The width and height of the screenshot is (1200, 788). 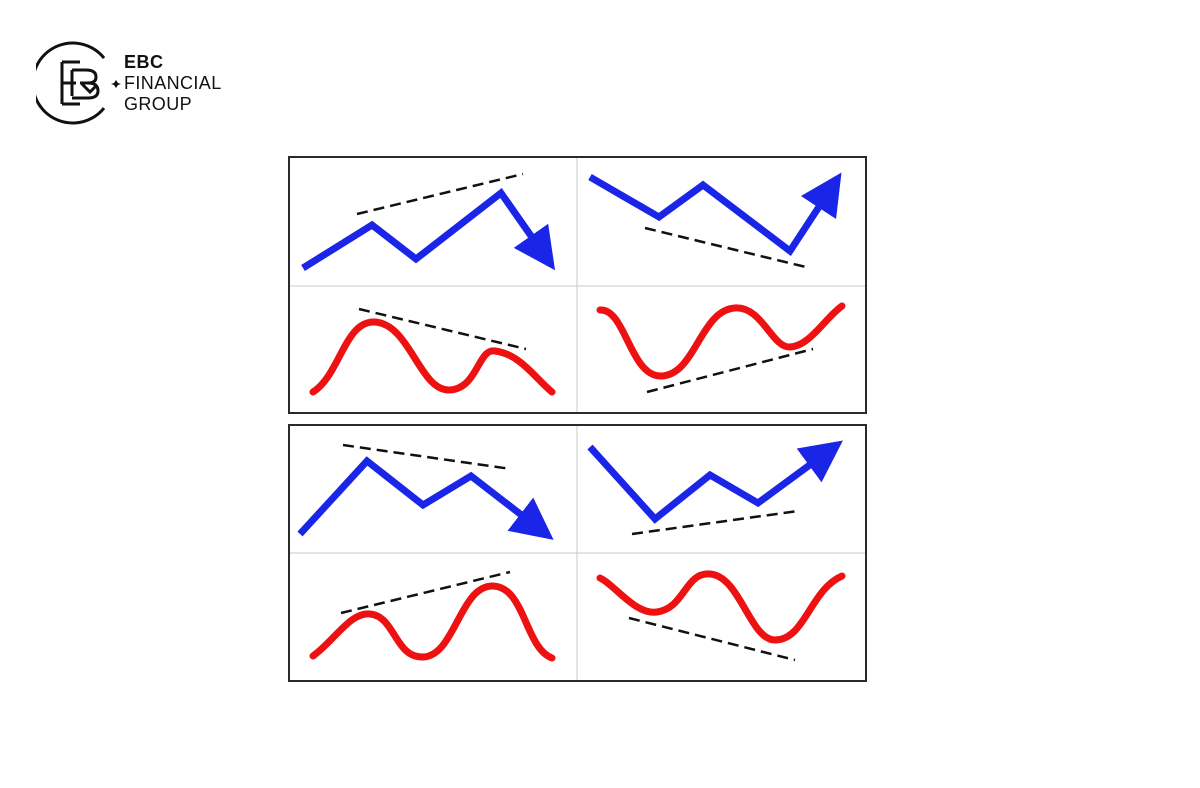 I want to click on brand-line-2: FINANCIAL, so click(x=173, y=82).